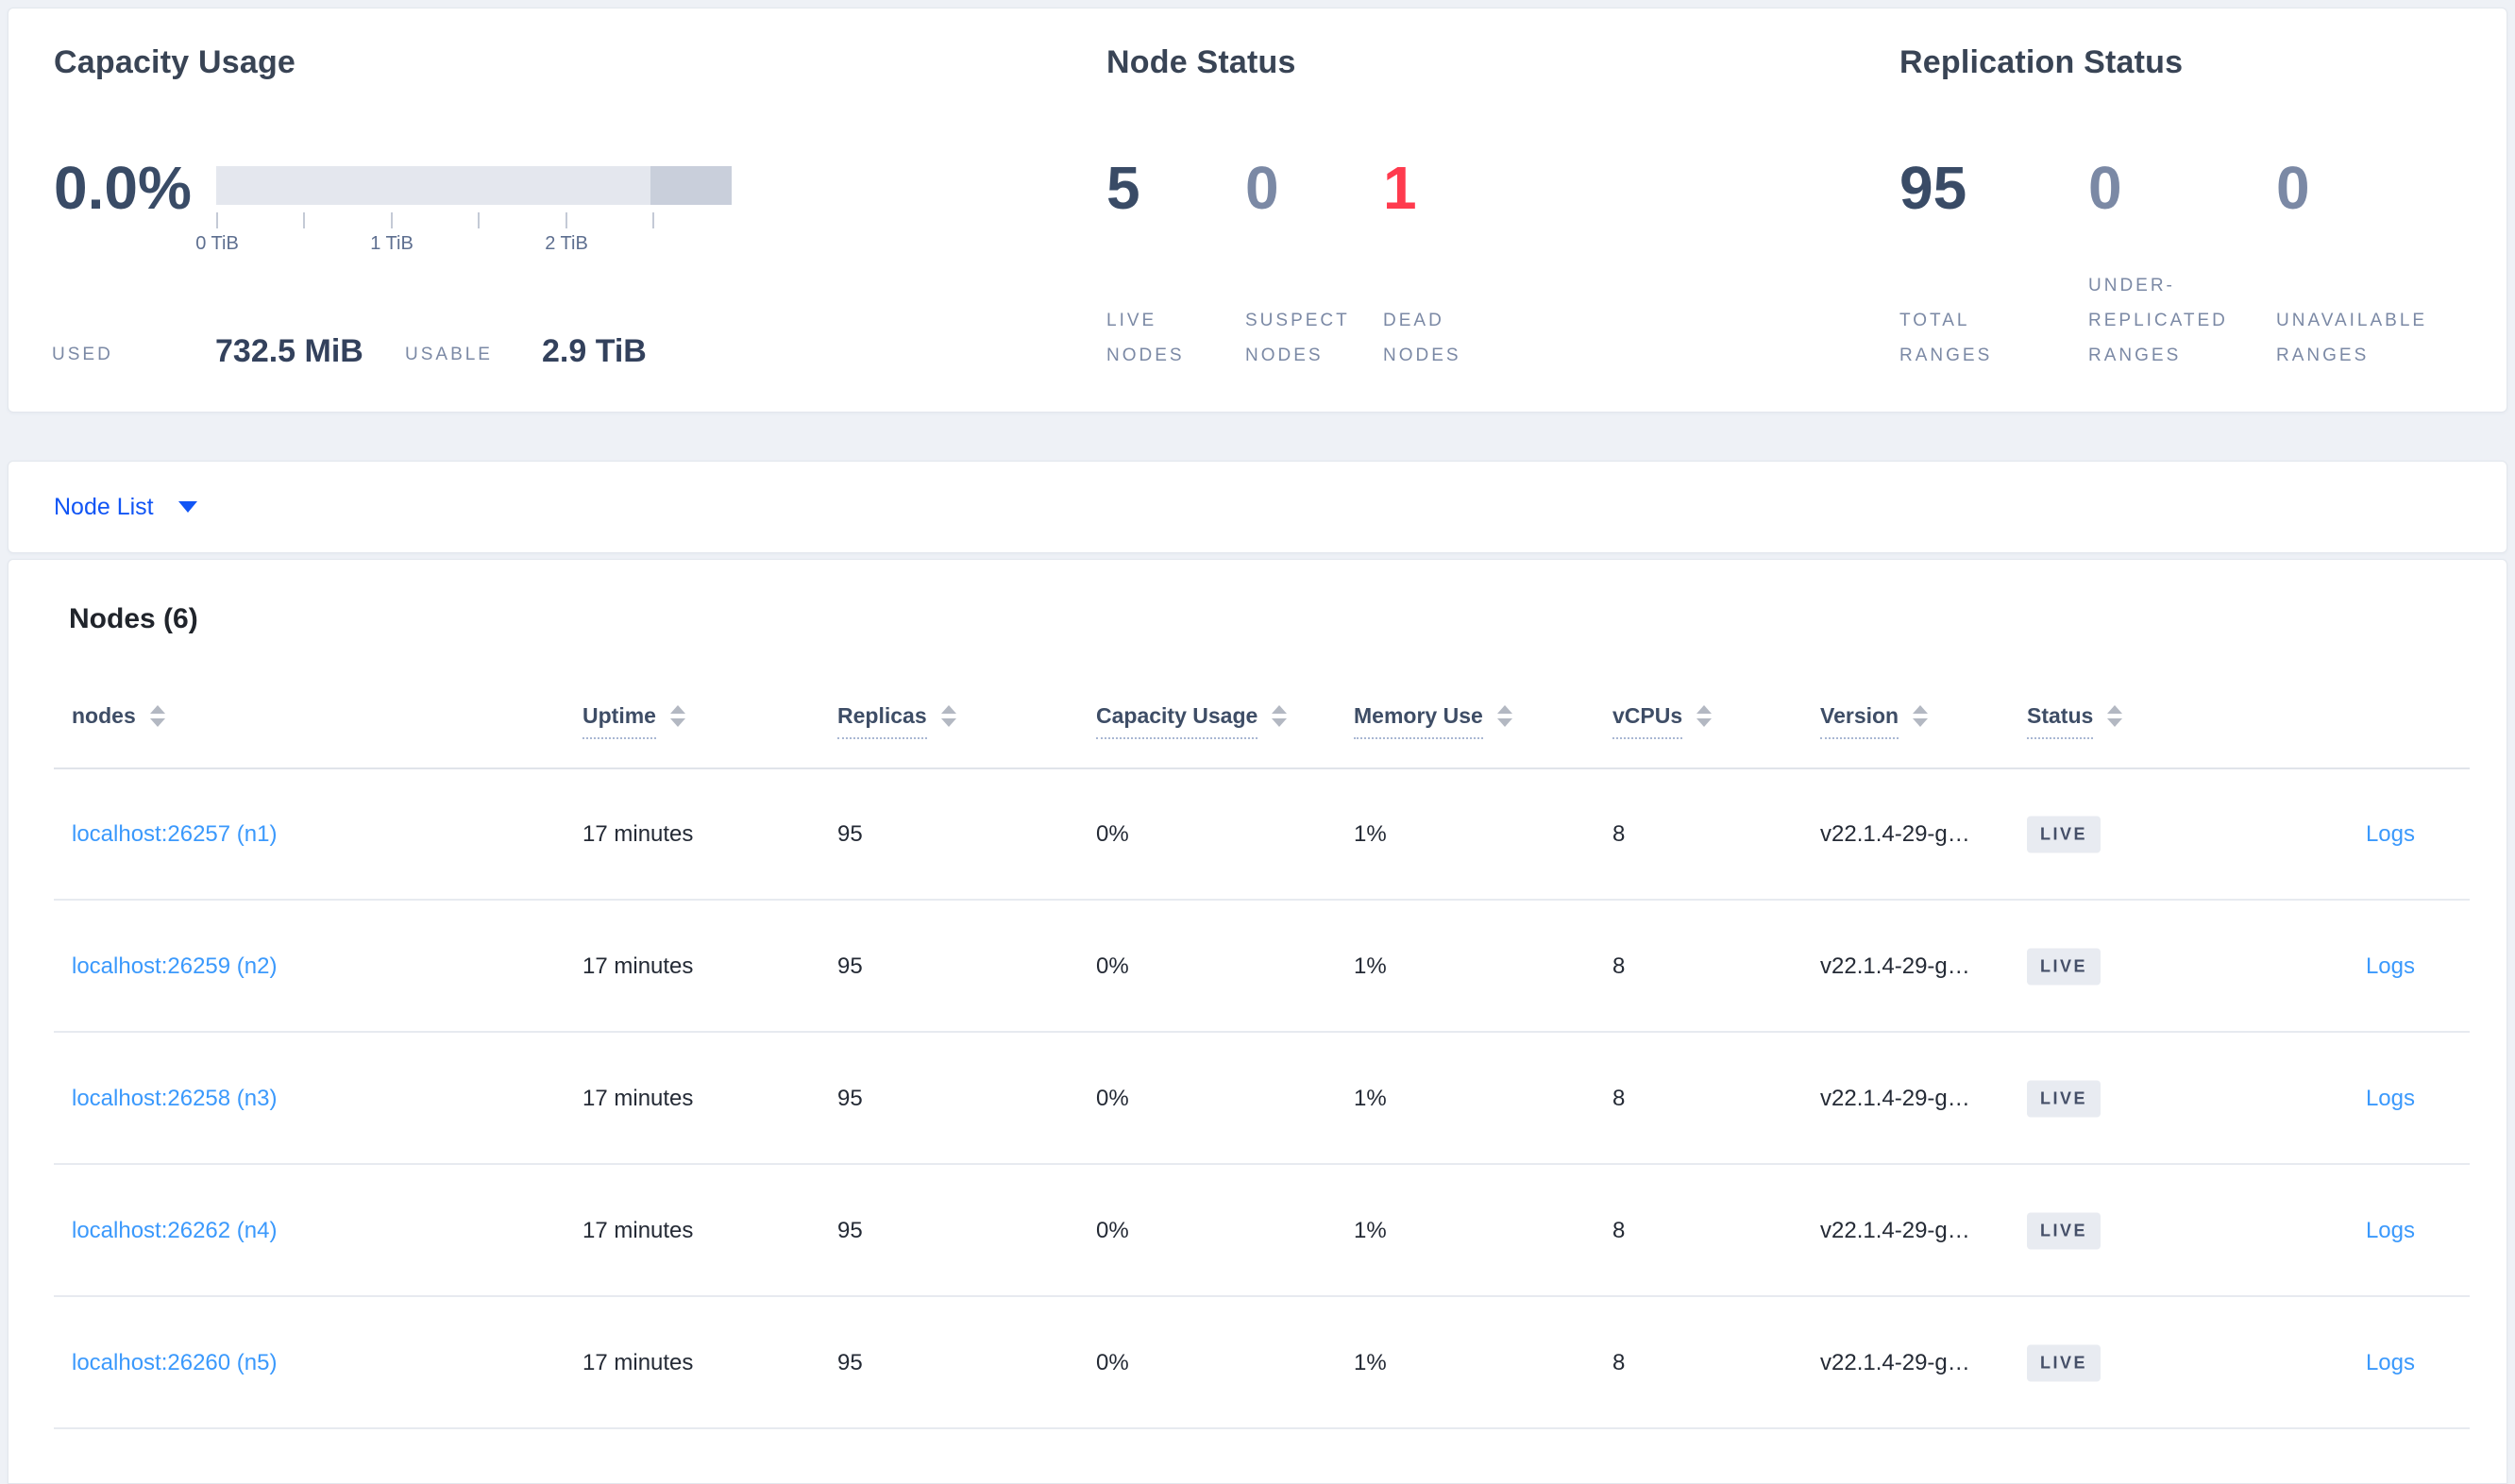 The image size is (2515, 1484). What do you see at coordinates (392, 243) in the screenshot?
I see `axis-tick-label: 1 TiB` at bounding box center [392, 243].